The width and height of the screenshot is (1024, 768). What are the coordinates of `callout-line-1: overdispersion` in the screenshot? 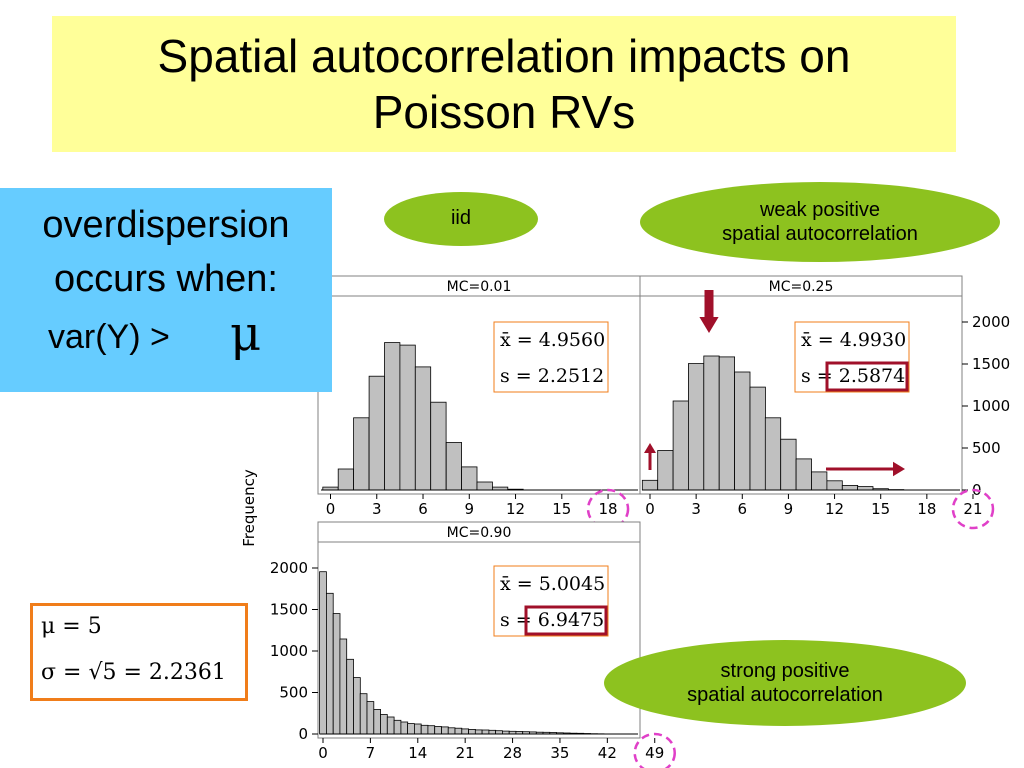 It's located at (166, 225).